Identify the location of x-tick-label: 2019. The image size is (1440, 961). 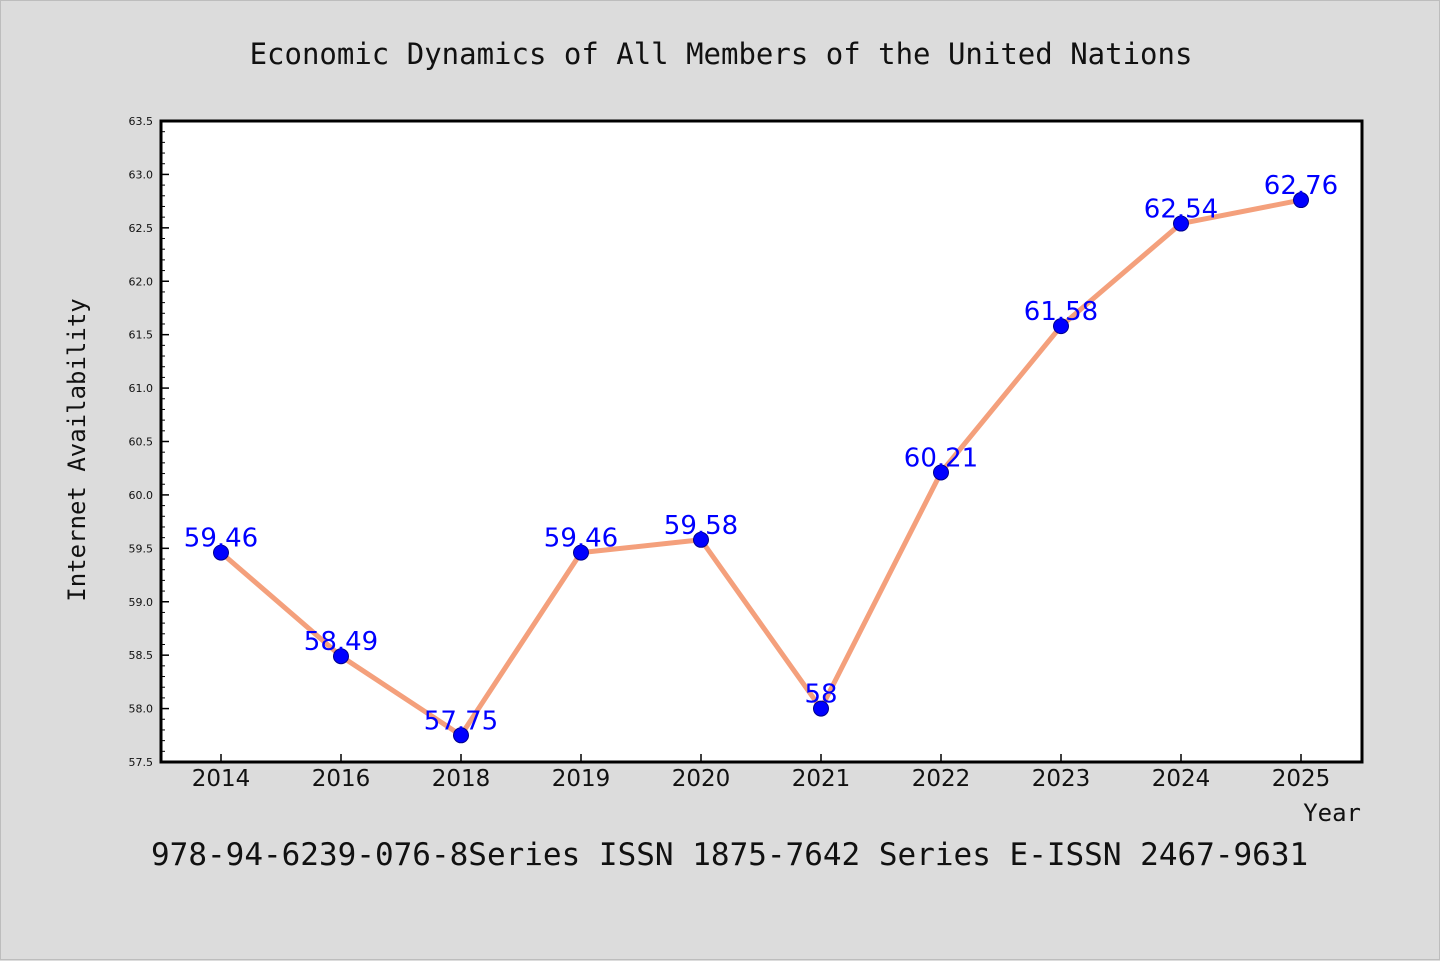
(581, 779).